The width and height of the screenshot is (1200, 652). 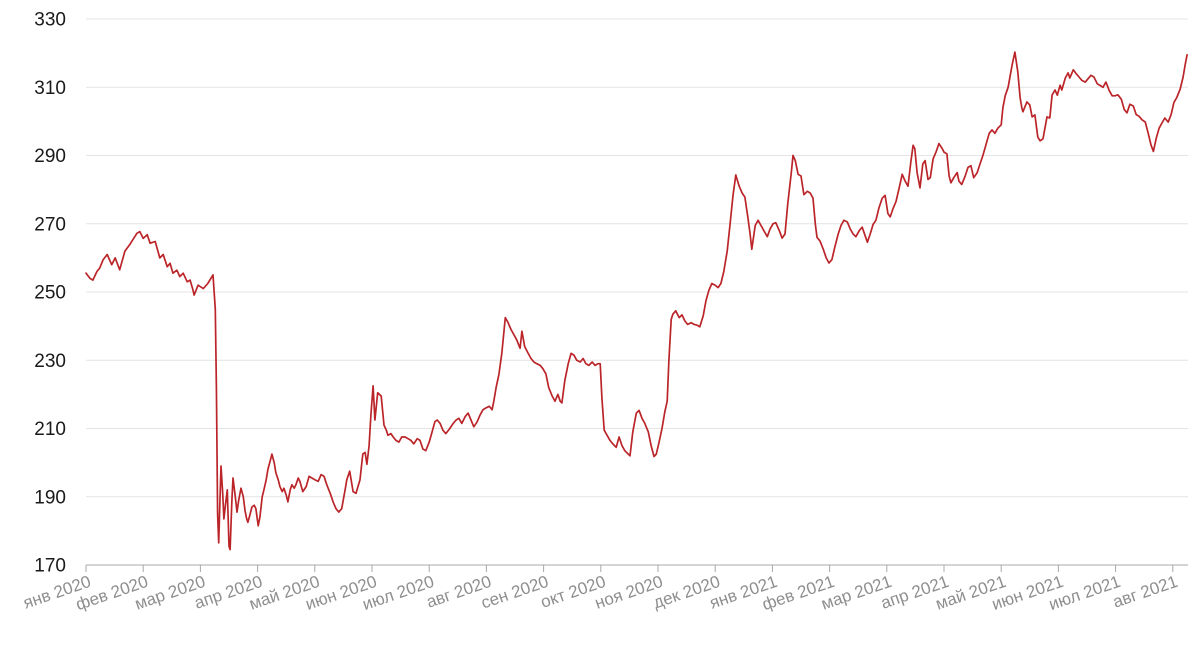 I want to click on x-axis-label-19: авг 2021, so click(x=1145, y=592).